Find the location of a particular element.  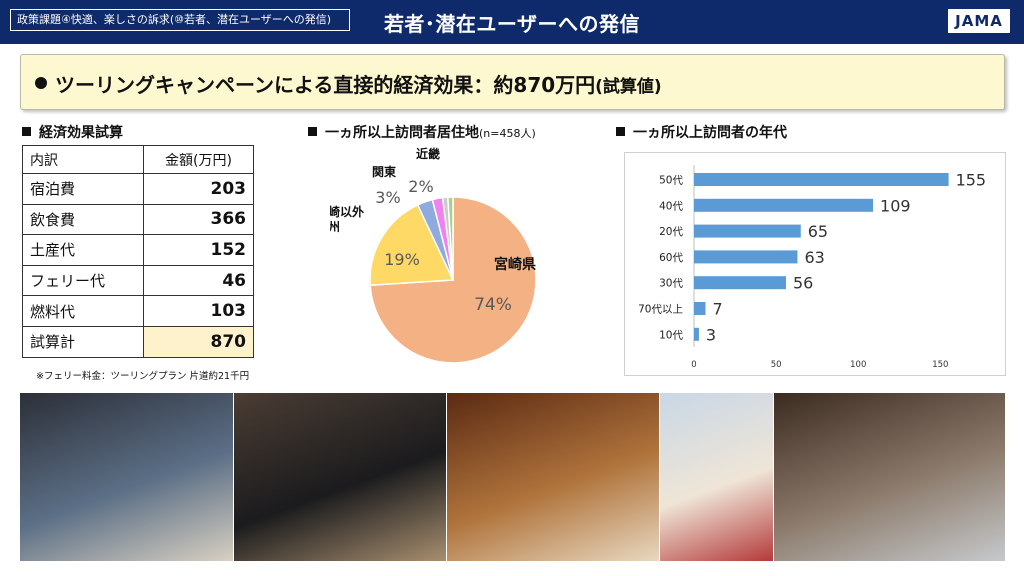

category-label: 60代 is located at coordinates (671, 258).